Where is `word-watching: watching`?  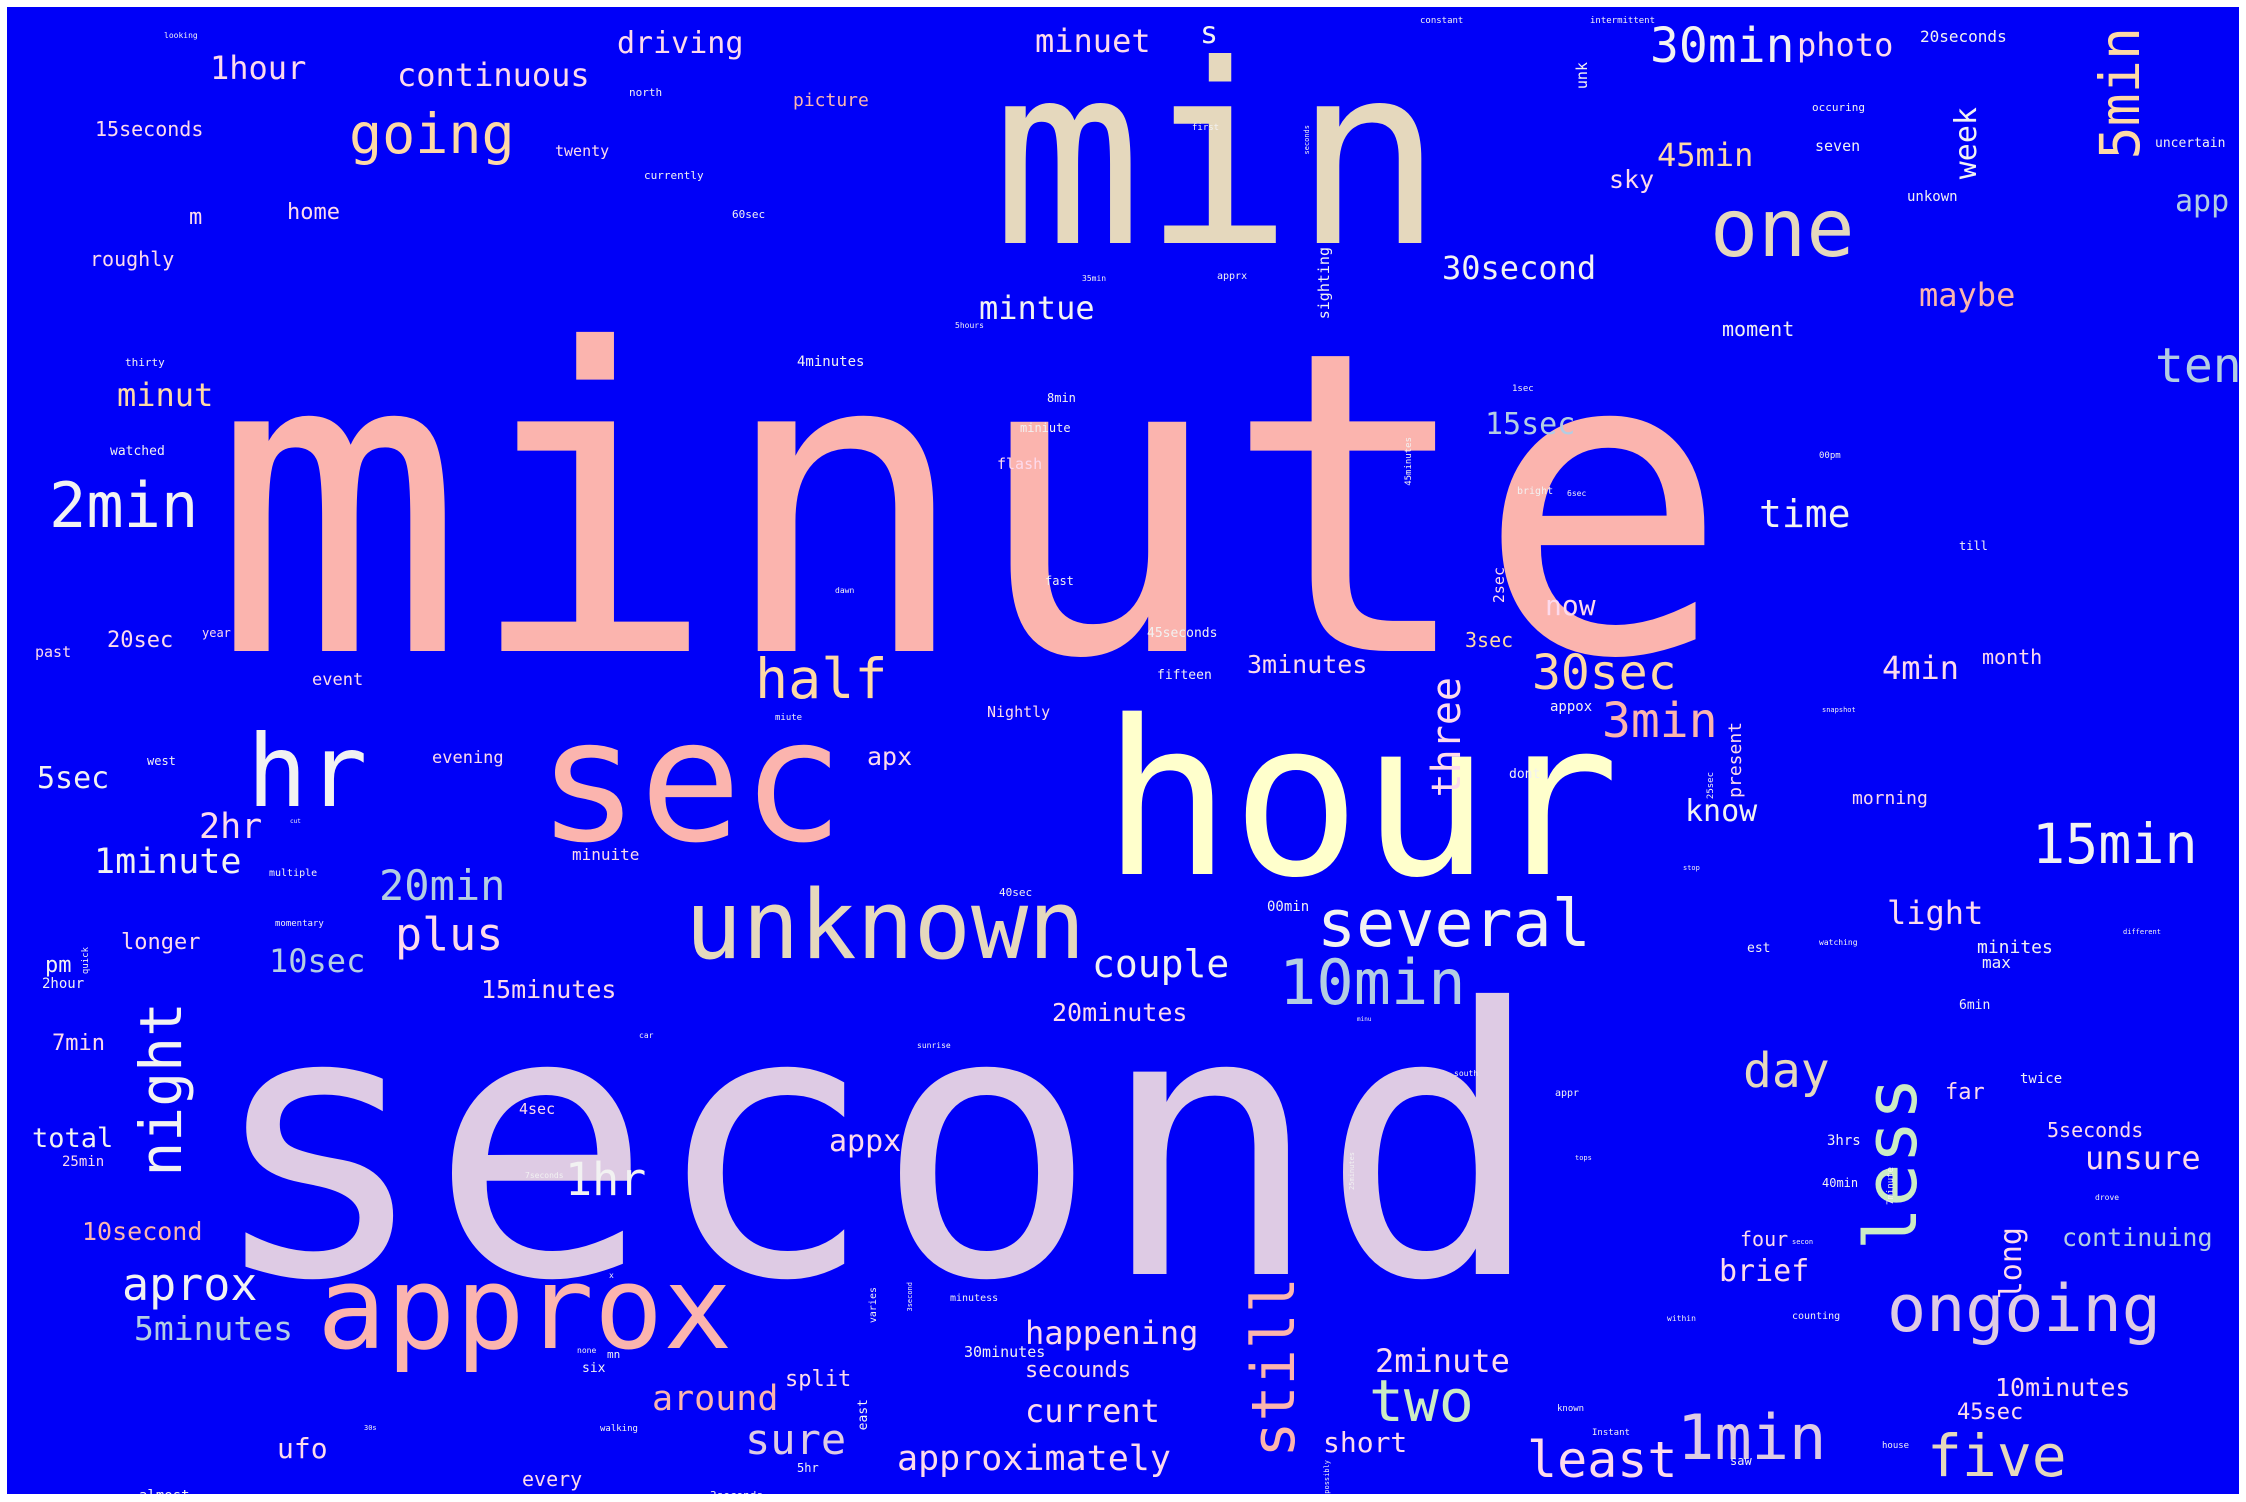
word-watching: watching is located at coordinates (1838, 942).